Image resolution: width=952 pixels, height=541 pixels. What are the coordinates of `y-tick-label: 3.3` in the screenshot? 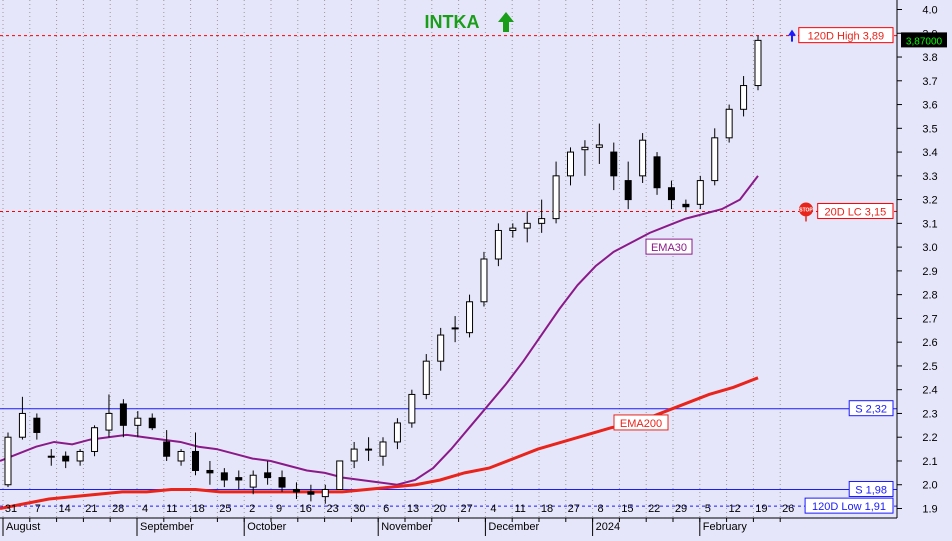 It's located at (929, 177).